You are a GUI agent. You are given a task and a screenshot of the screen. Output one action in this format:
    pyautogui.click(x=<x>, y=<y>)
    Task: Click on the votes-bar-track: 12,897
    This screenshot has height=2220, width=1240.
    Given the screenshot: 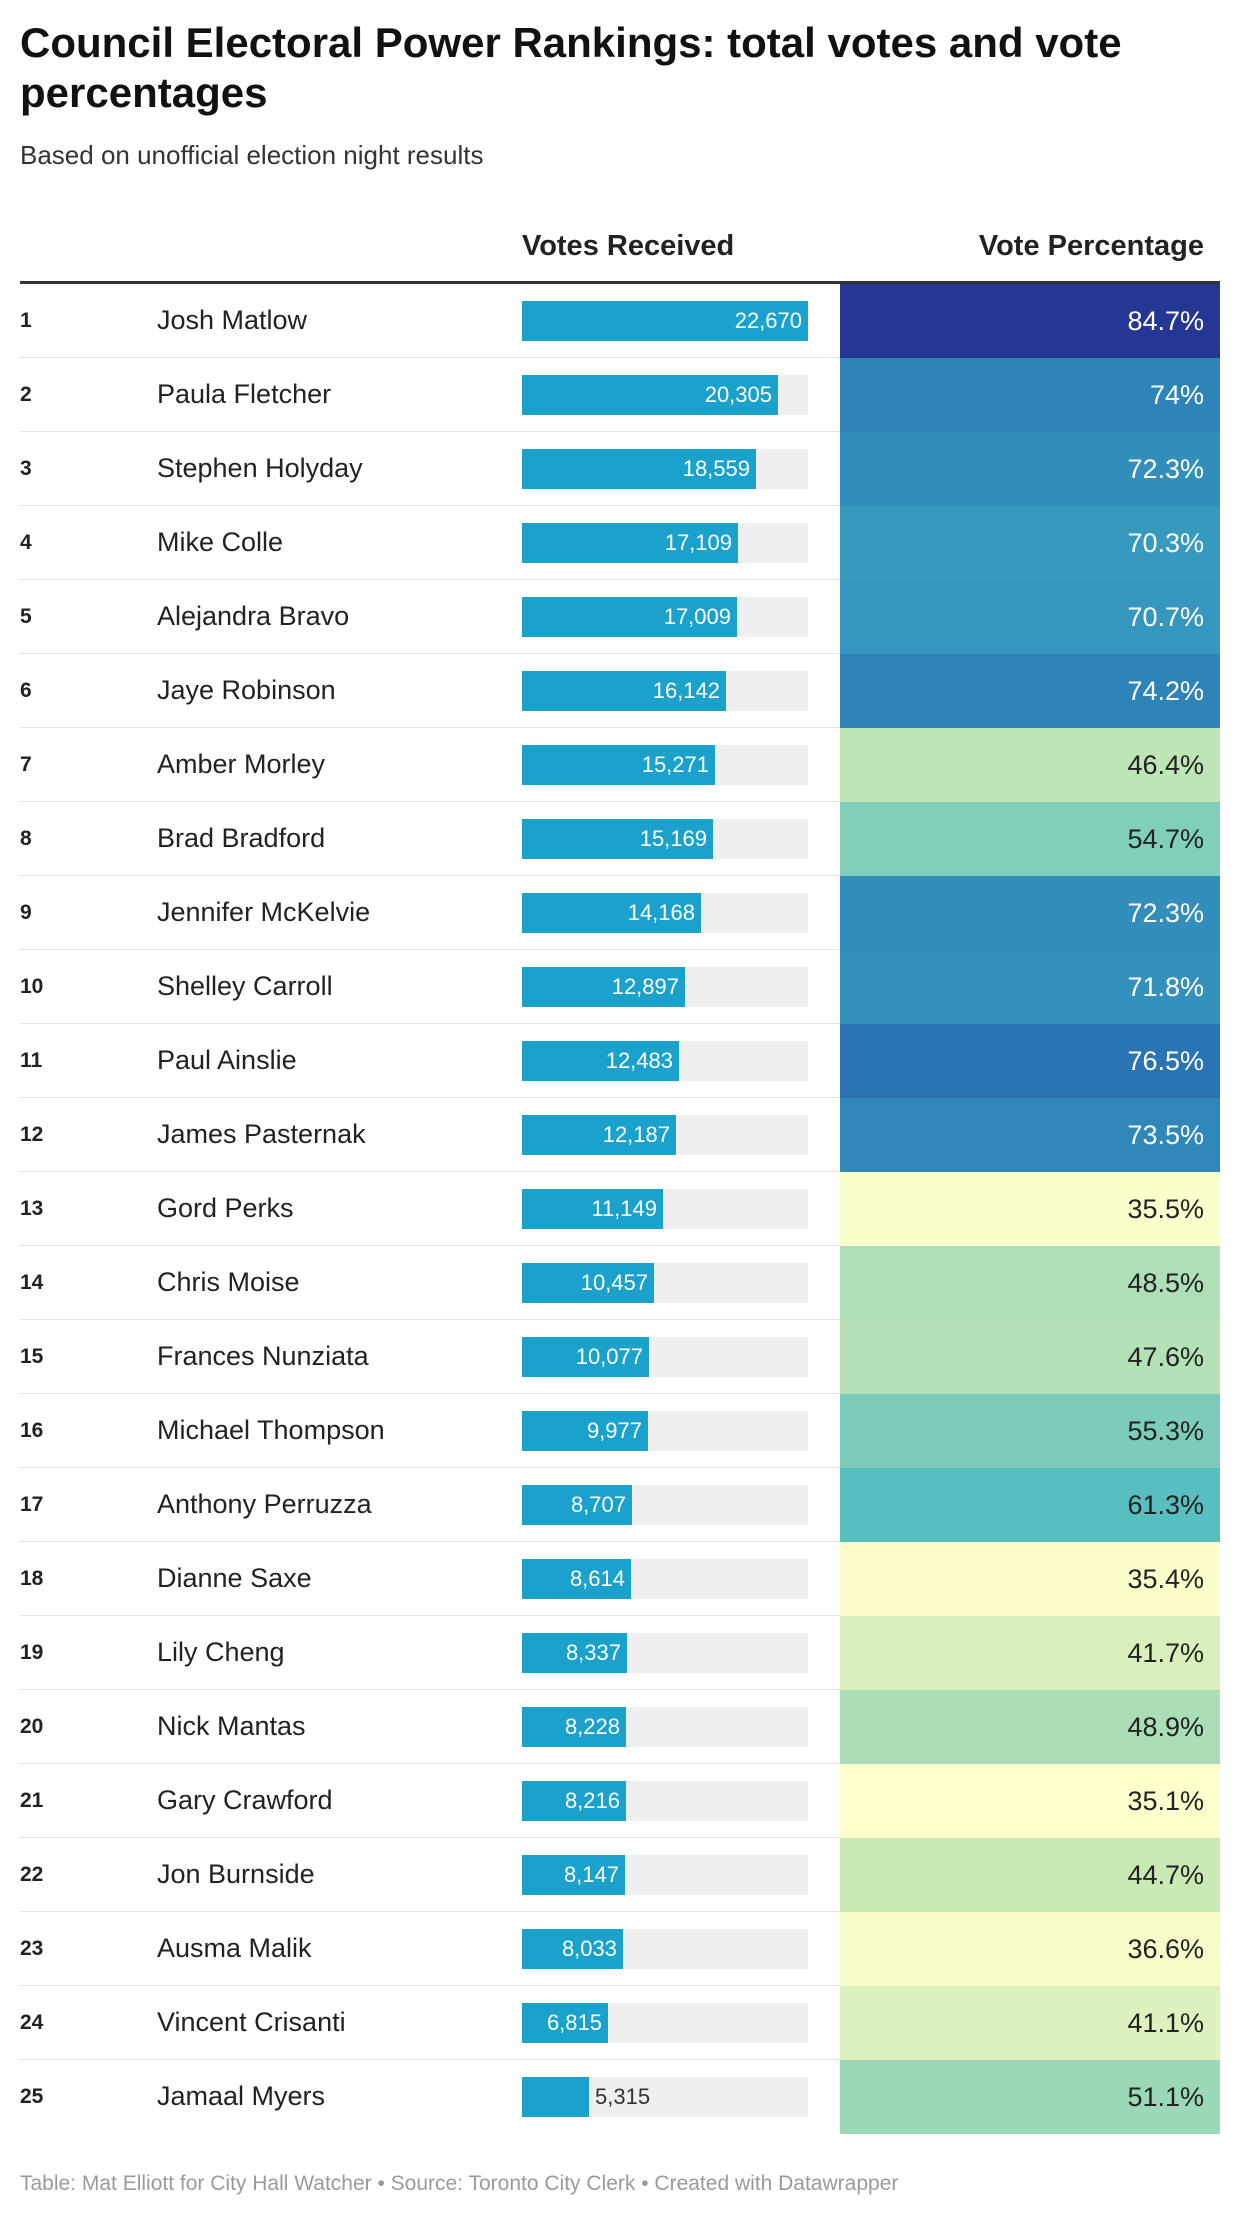 What is the action you would take?
    pyautogui.click(x=665, y=987)
    